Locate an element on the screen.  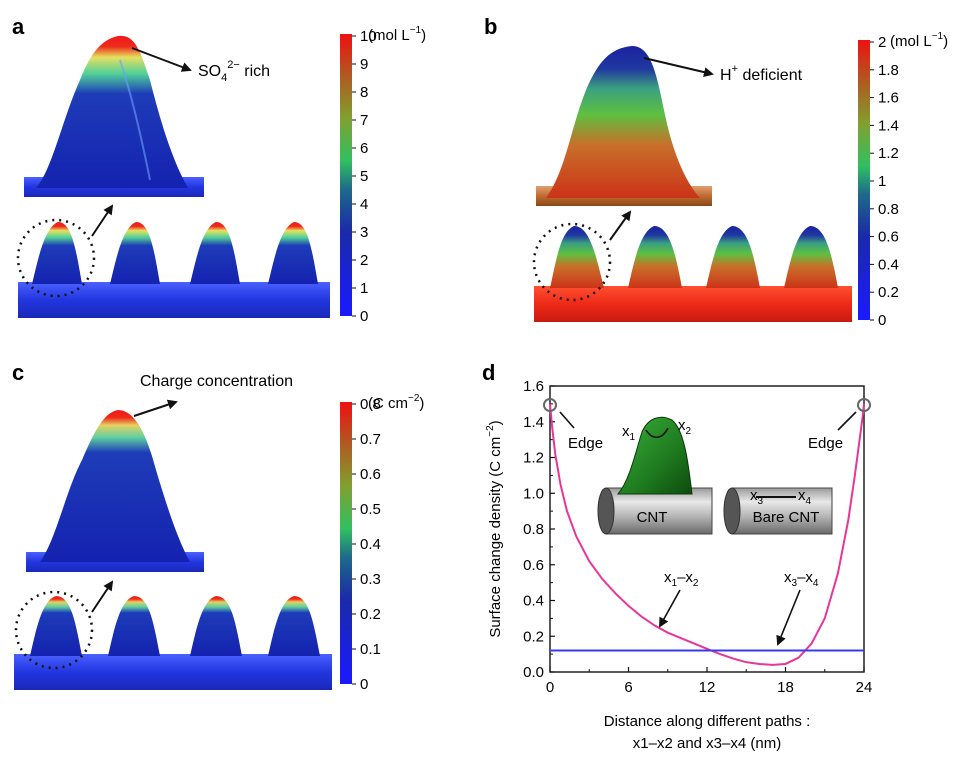
colorbar-tick-label: 1.8 is located at coordinates (888, 70).